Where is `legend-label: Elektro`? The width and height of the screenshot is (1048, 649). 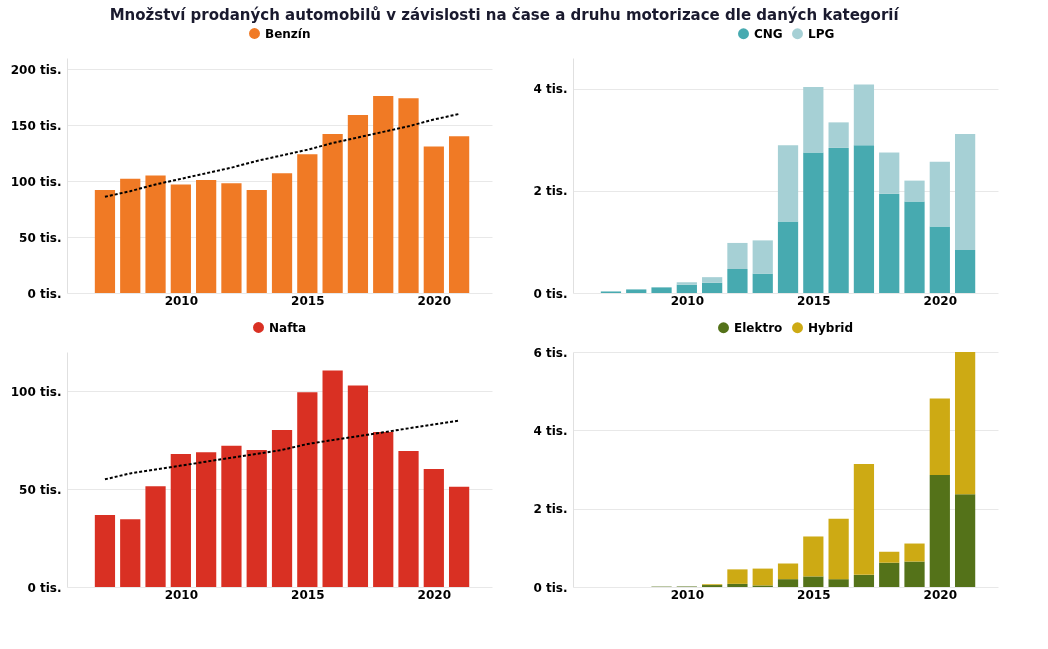
legend-label: Elektro is located at coordinates (758, 327).